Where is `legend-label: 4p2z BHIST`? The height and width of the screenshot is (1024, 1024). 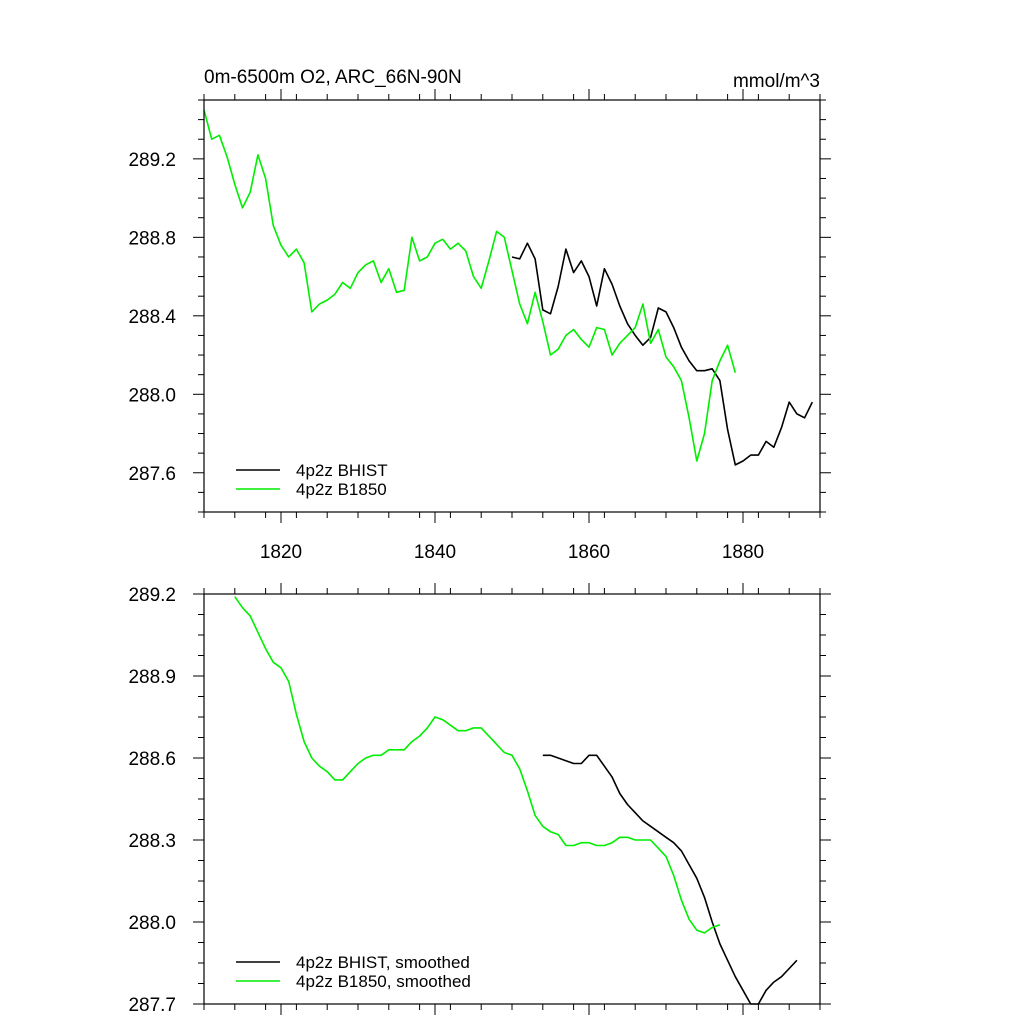 legend-label: 4p2z BHIST is located at coordinates (342, 470).